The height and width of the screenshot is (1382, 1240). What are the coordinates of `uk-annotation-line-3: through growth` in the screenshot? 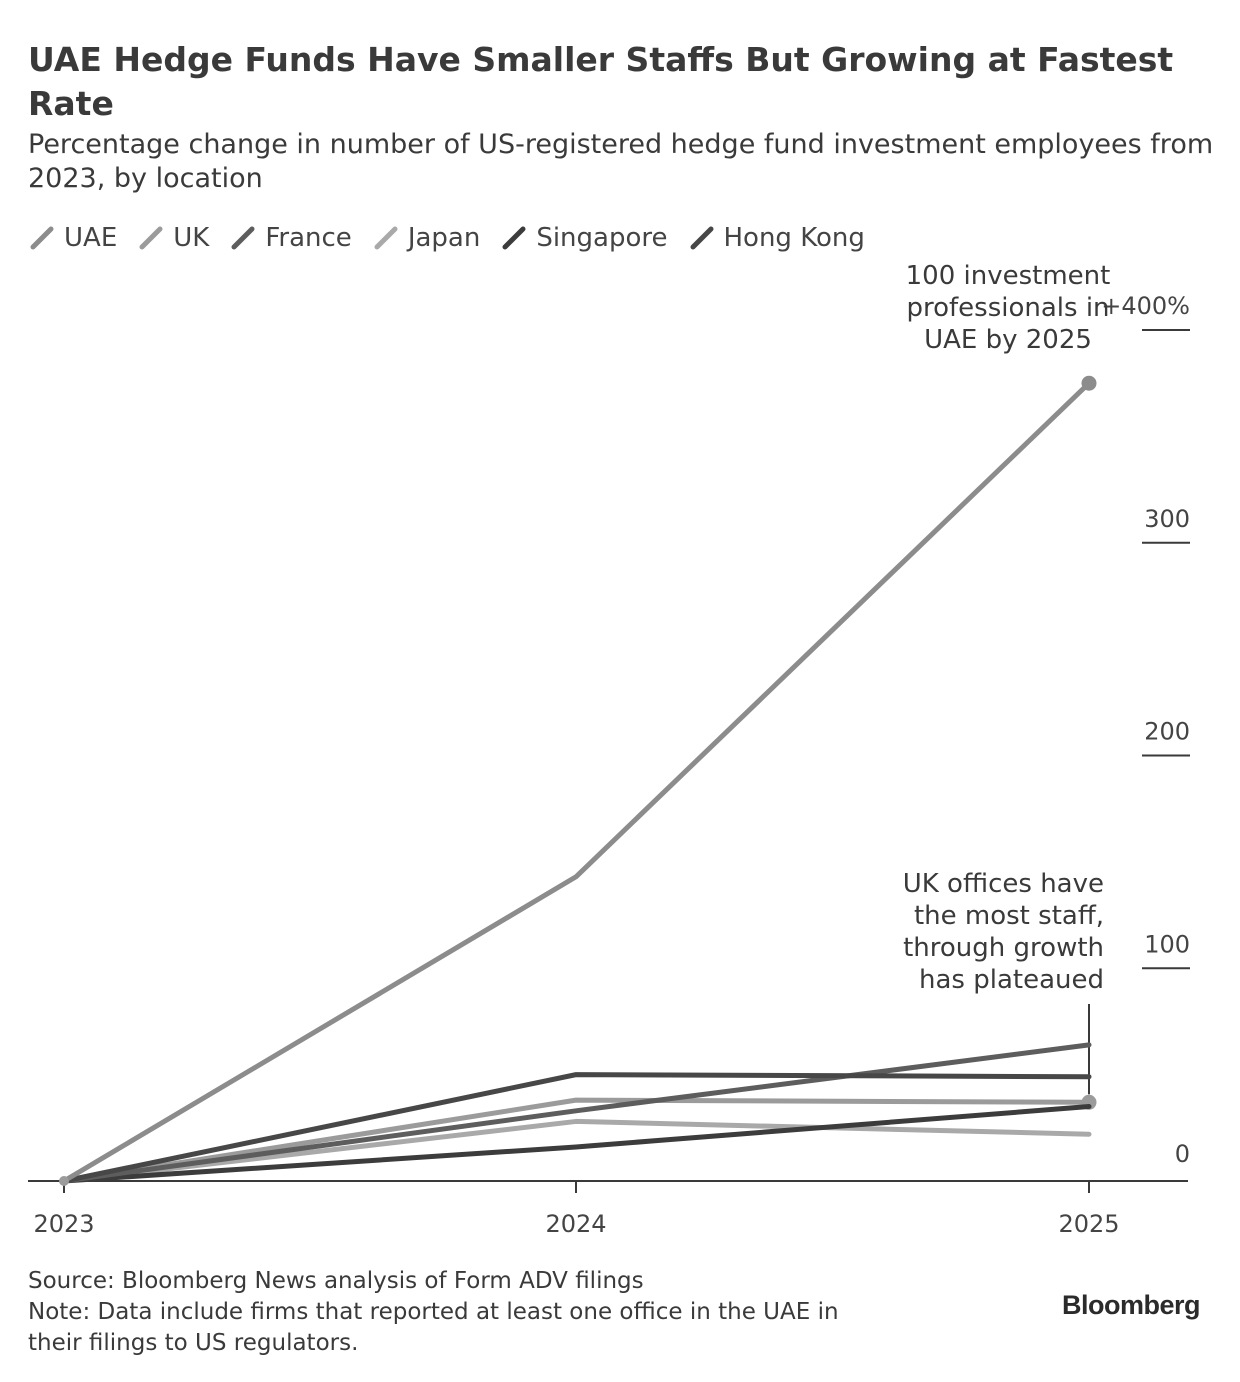 It's located at (1003, 948).